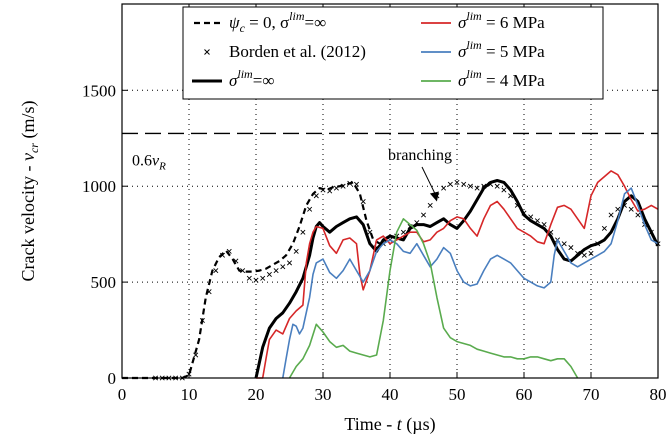 The image size is (668, 441). I want to click on x-tick-label: 70, so click(591, 394).